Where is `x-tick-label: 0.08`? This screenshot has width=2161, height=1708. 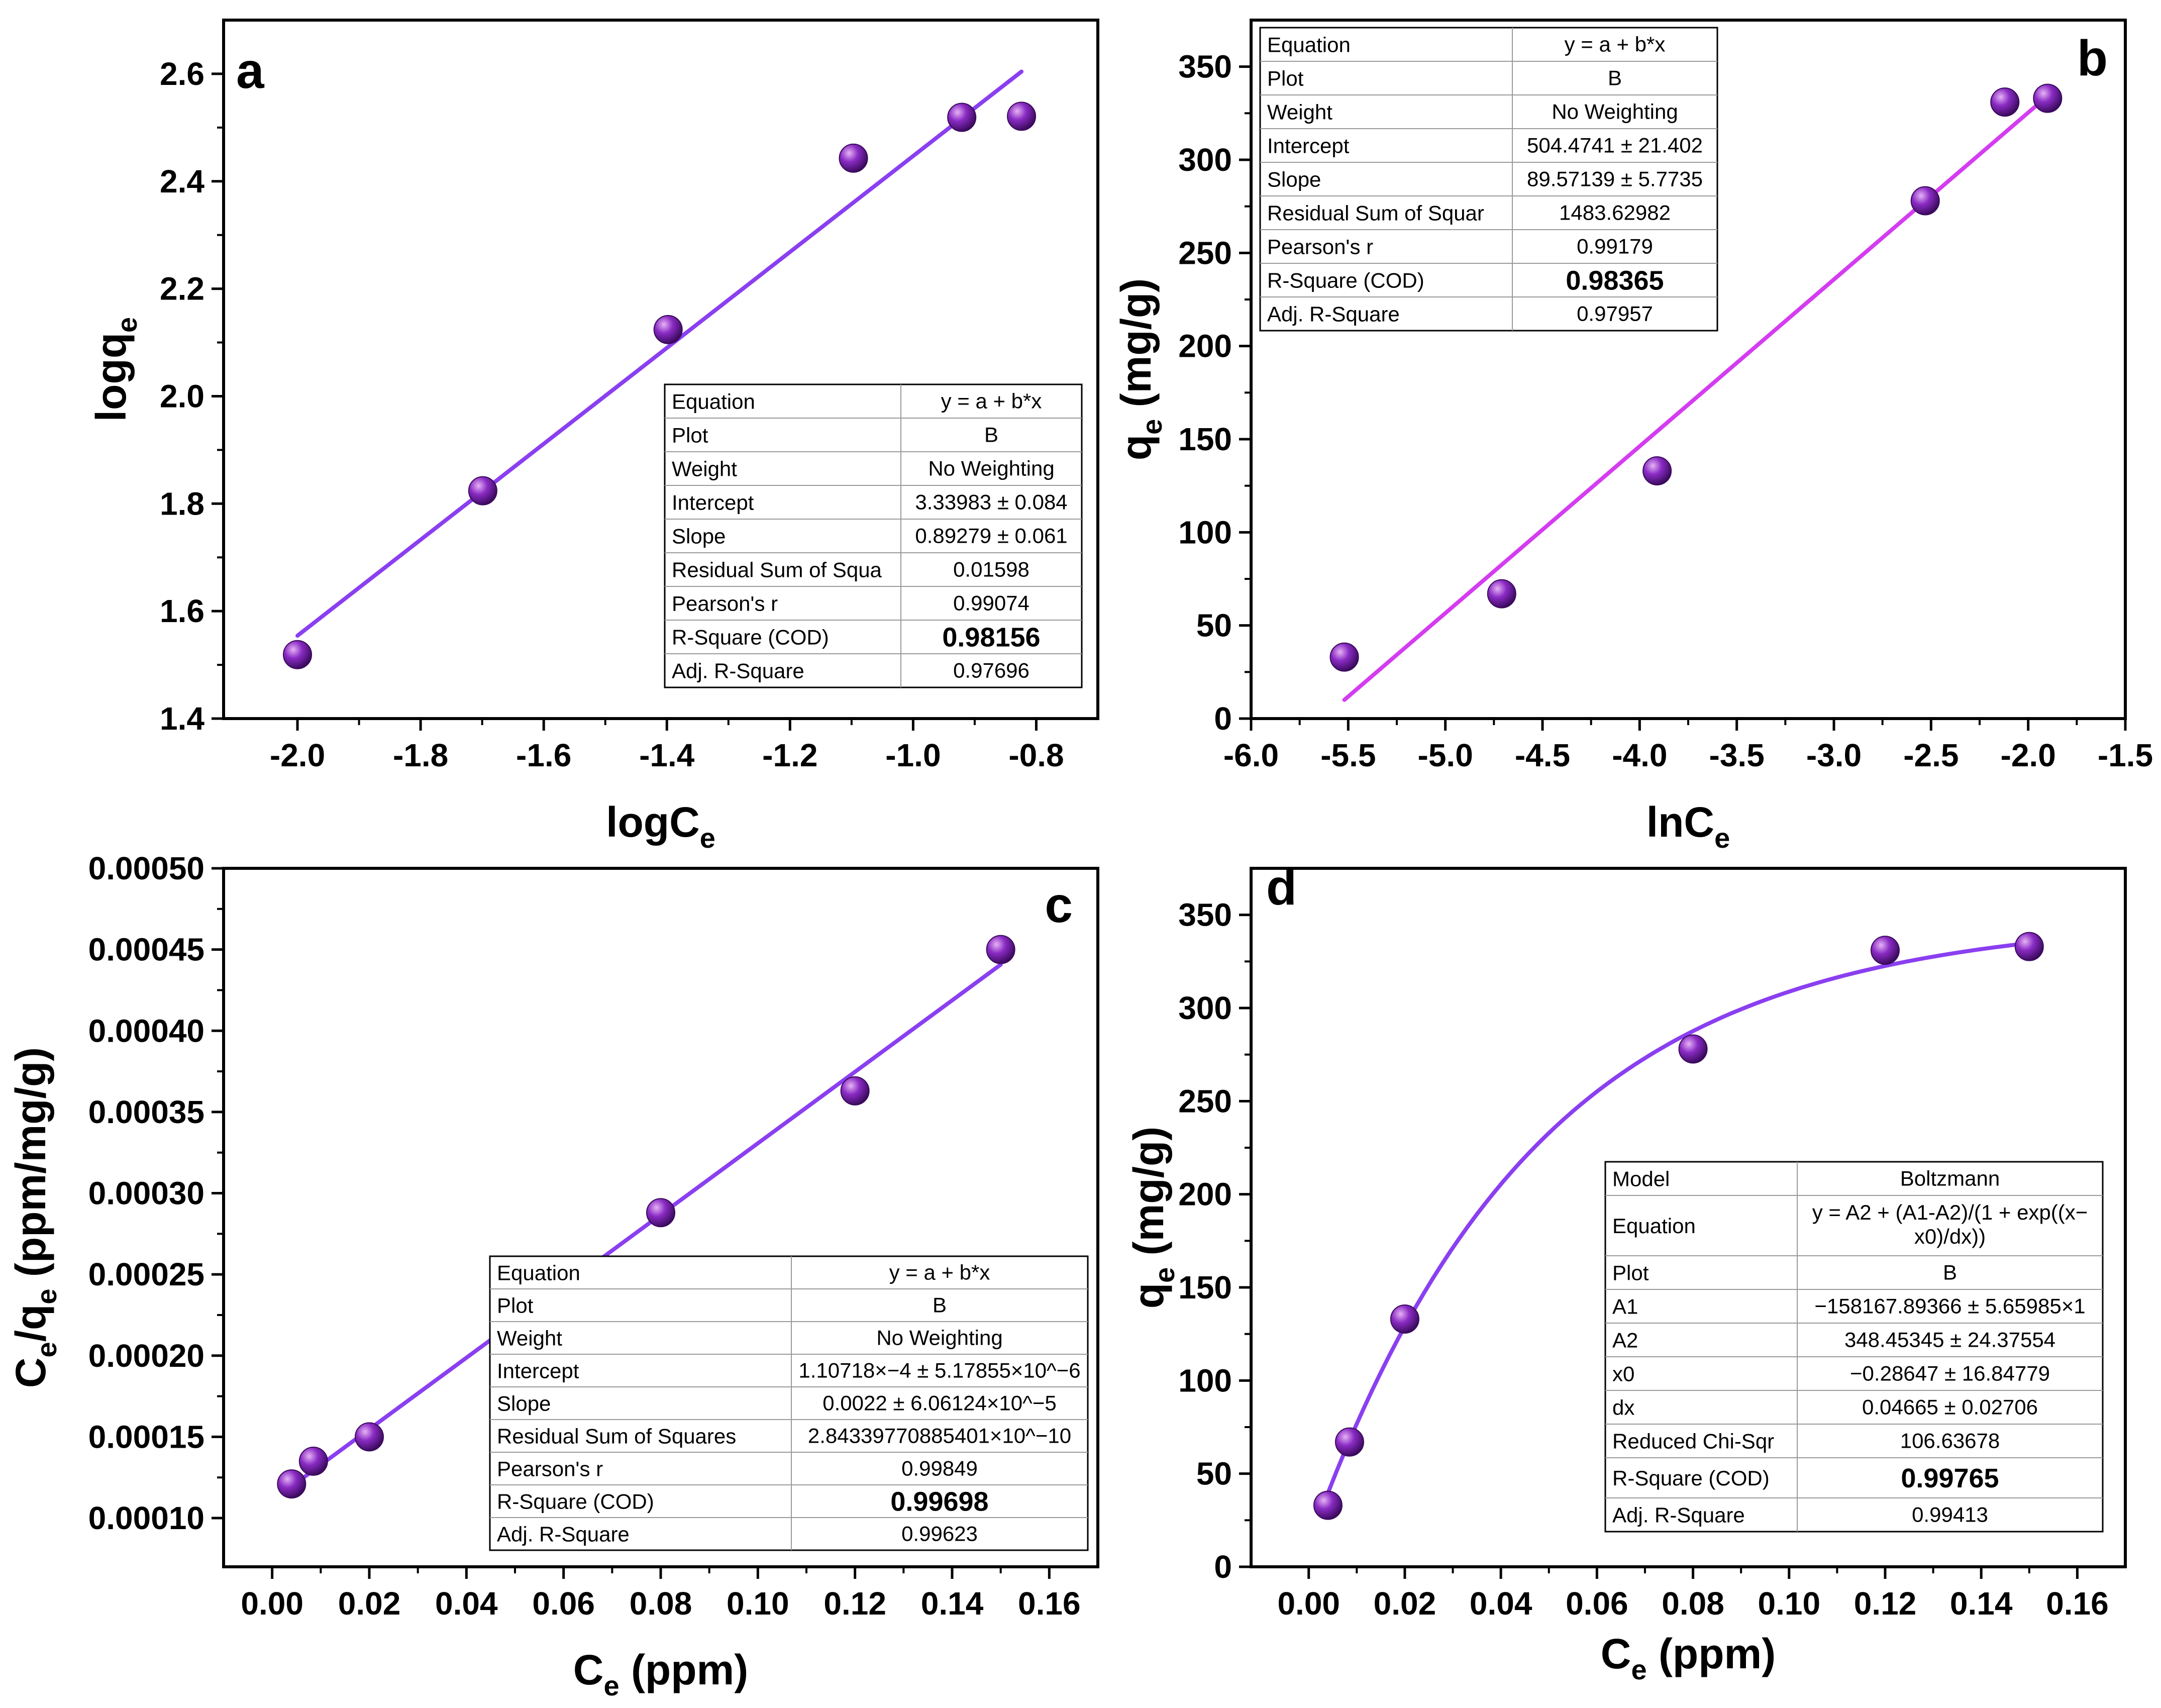 x-tick-label: 0.08 is located at coordinates (1693, 1603).